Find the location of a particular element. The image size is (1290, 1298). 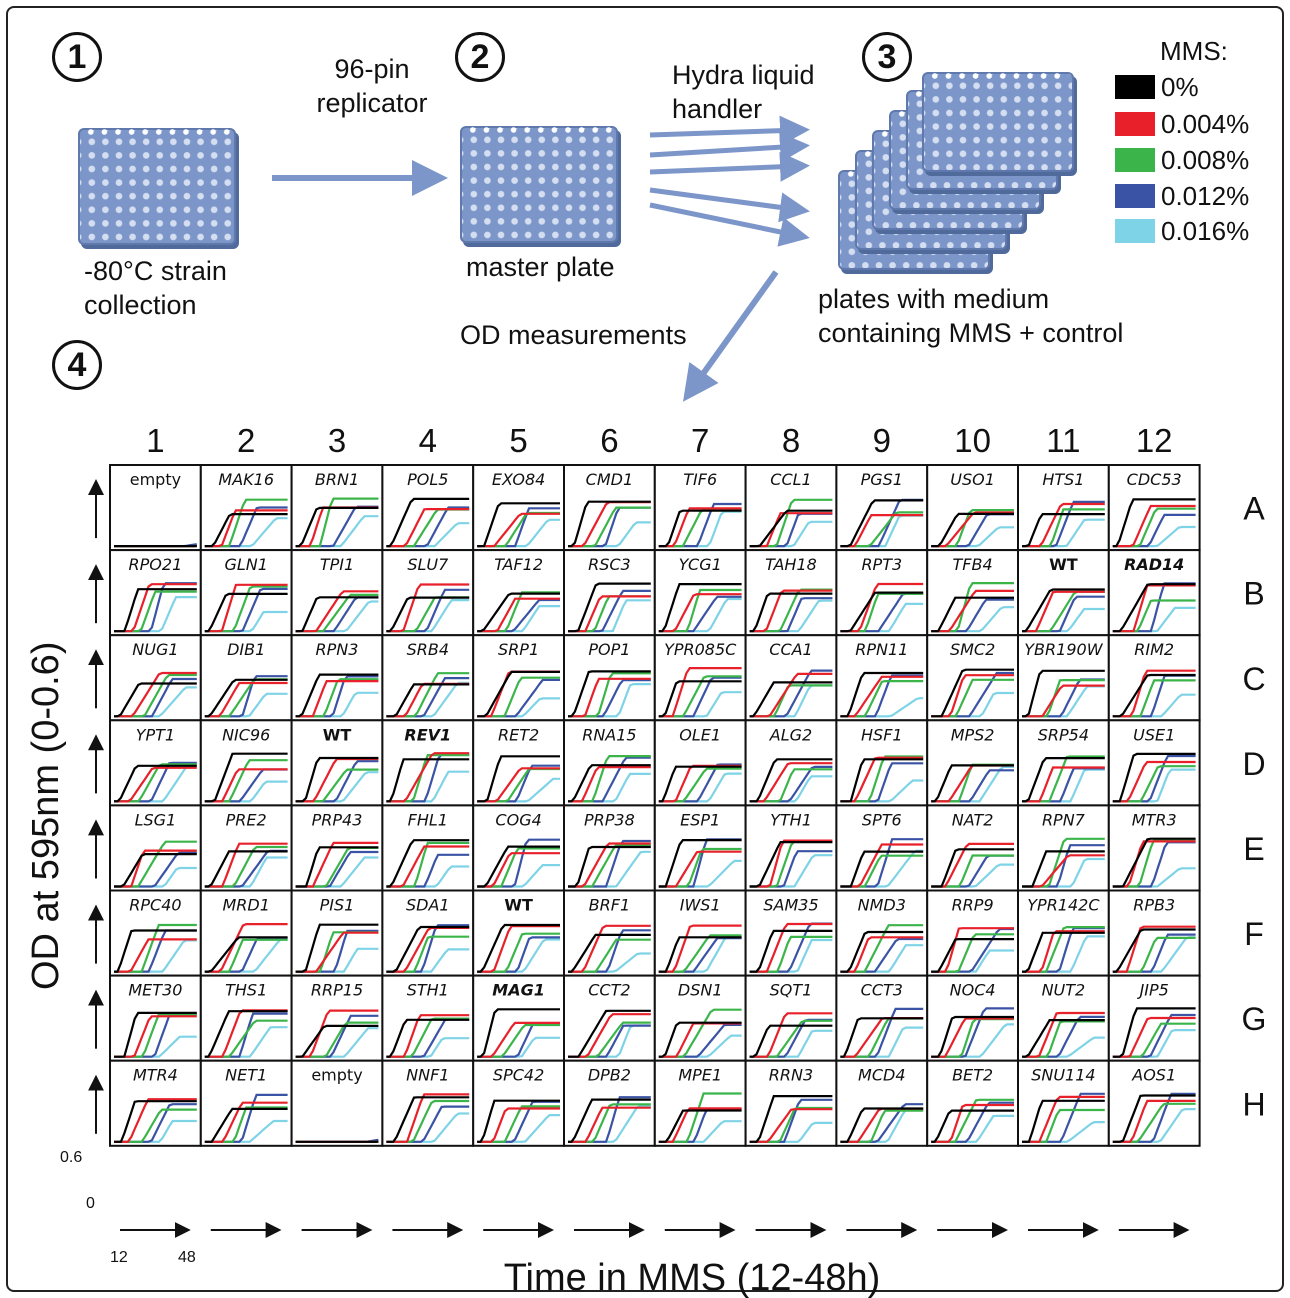

well-B5: TAF12 is located at coordinates (519, 593).